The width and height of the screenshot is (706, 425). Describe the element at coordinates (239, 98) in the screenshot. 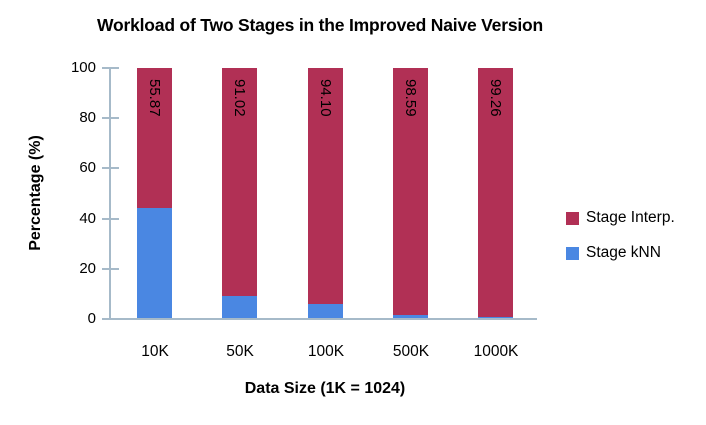

I see `bar-value-label: 91.02` at that location.